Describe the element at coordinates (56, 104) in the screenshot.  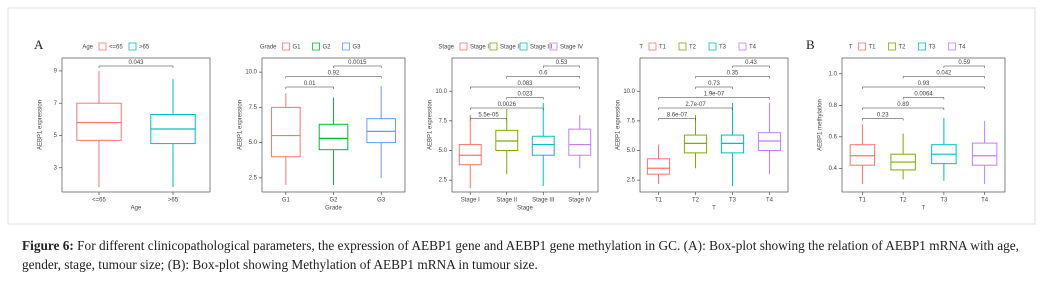
I see `y-tick-label: 7` at that location.